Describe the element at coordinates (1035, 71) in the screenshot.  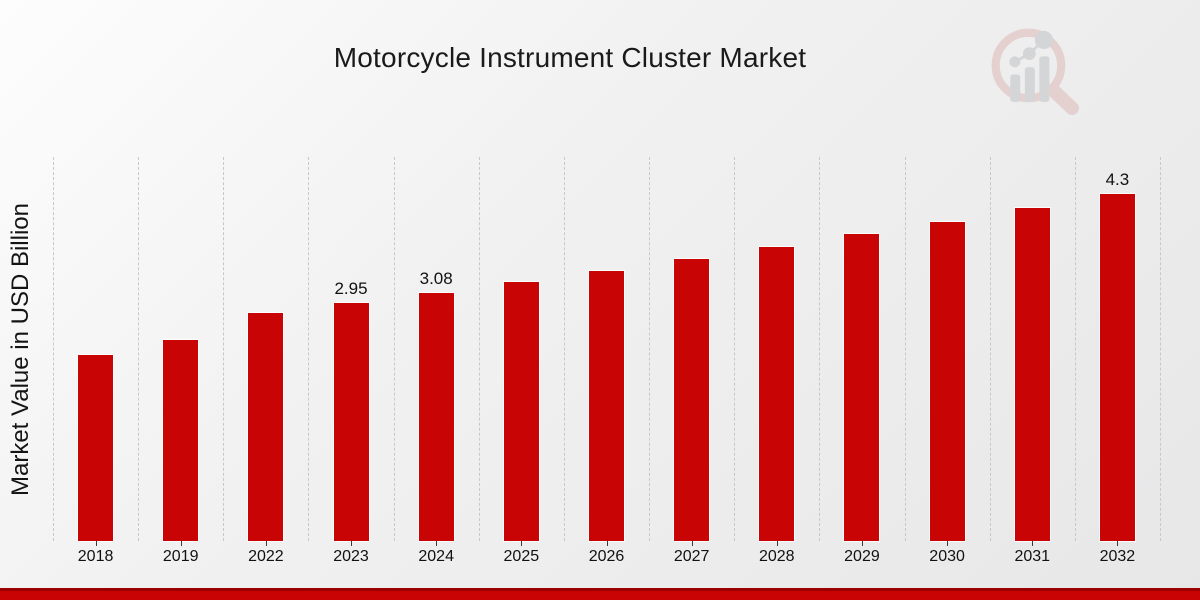
I see `magnifier-bar-chart-icon` at that location.